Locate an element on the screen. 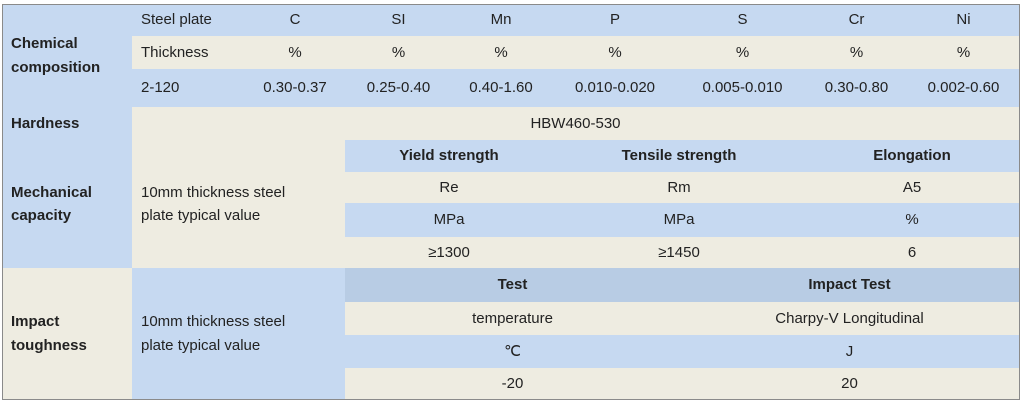 This screenshot has height=403, width=1024. table-cell: Thickness is located at coordinates (189, 53).